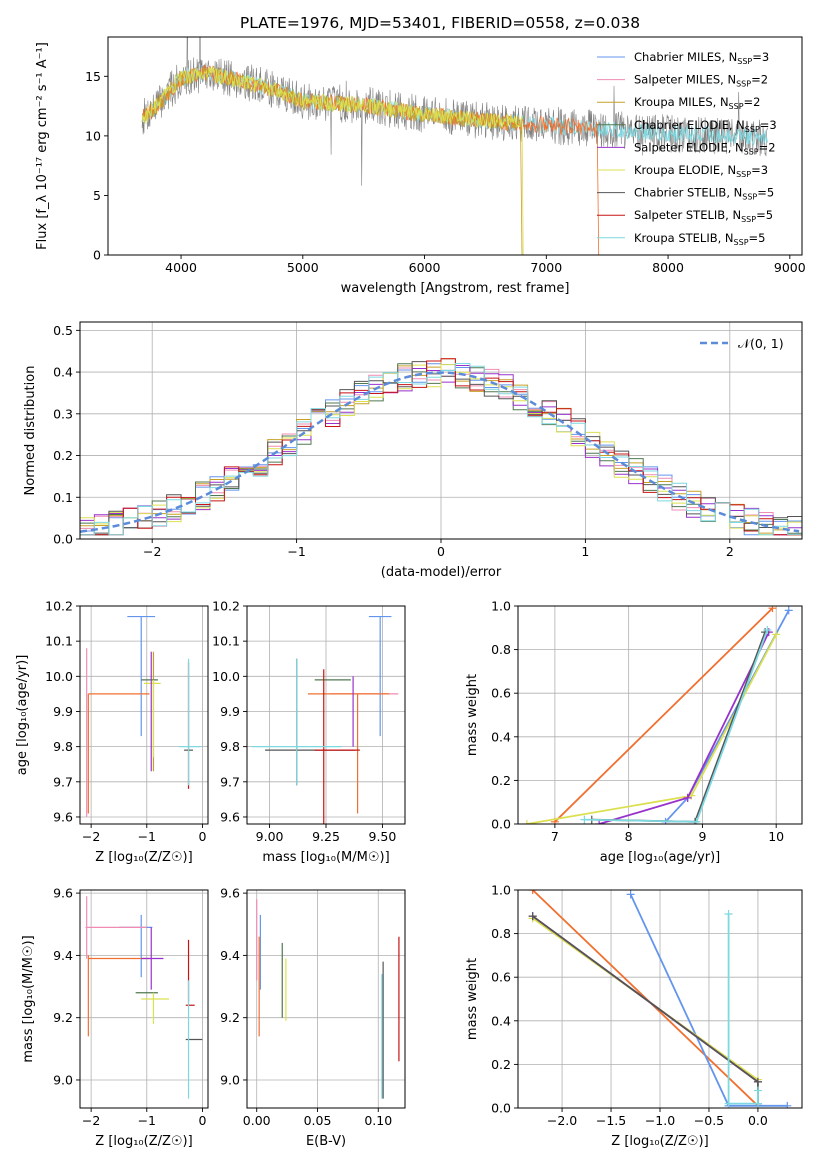  I want to click on y-tick-label: 9.0, so click(63, 1079).